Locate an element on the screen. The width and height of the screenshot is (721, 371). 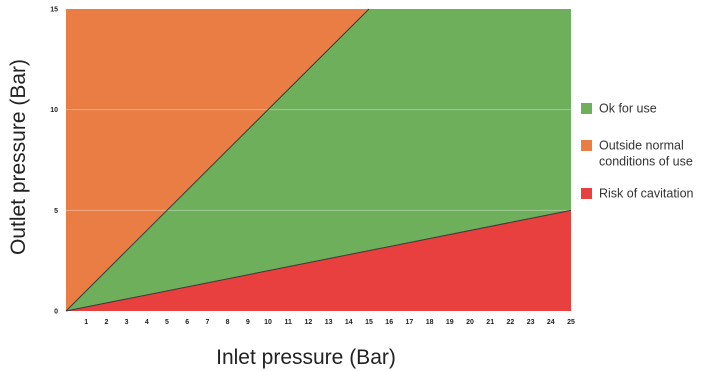
x-tick-label: 7 is located at coordinates (207, 322).